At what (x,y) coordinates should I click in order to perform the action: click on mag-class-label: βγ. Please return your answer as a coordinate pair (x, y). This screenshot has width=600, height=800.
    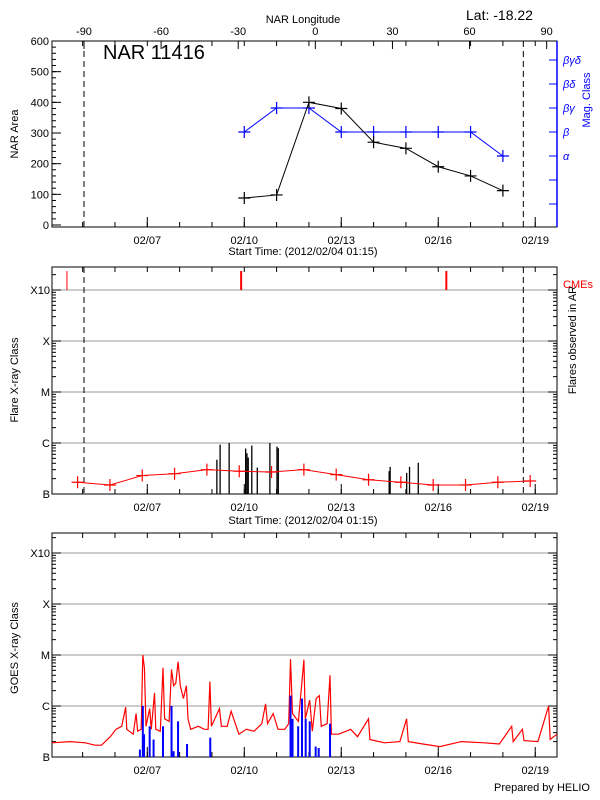
    Looking at the image, I should click on (569, 109).